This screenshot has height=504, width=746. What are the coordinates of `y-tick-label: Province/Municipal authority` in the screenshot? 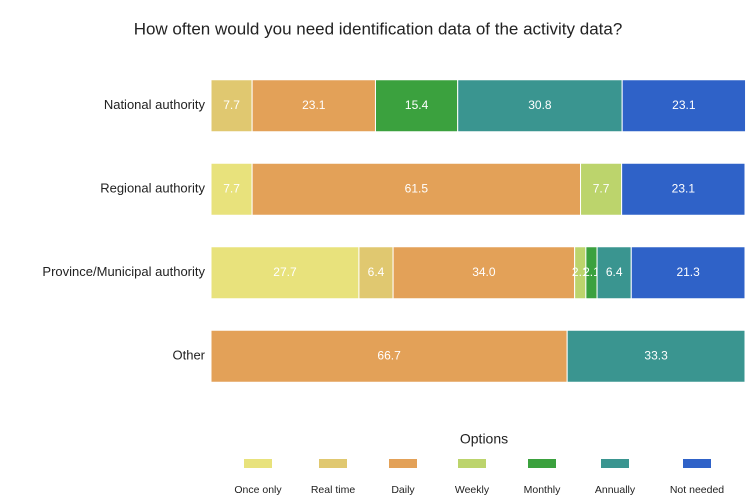 It's located at (123, 271).